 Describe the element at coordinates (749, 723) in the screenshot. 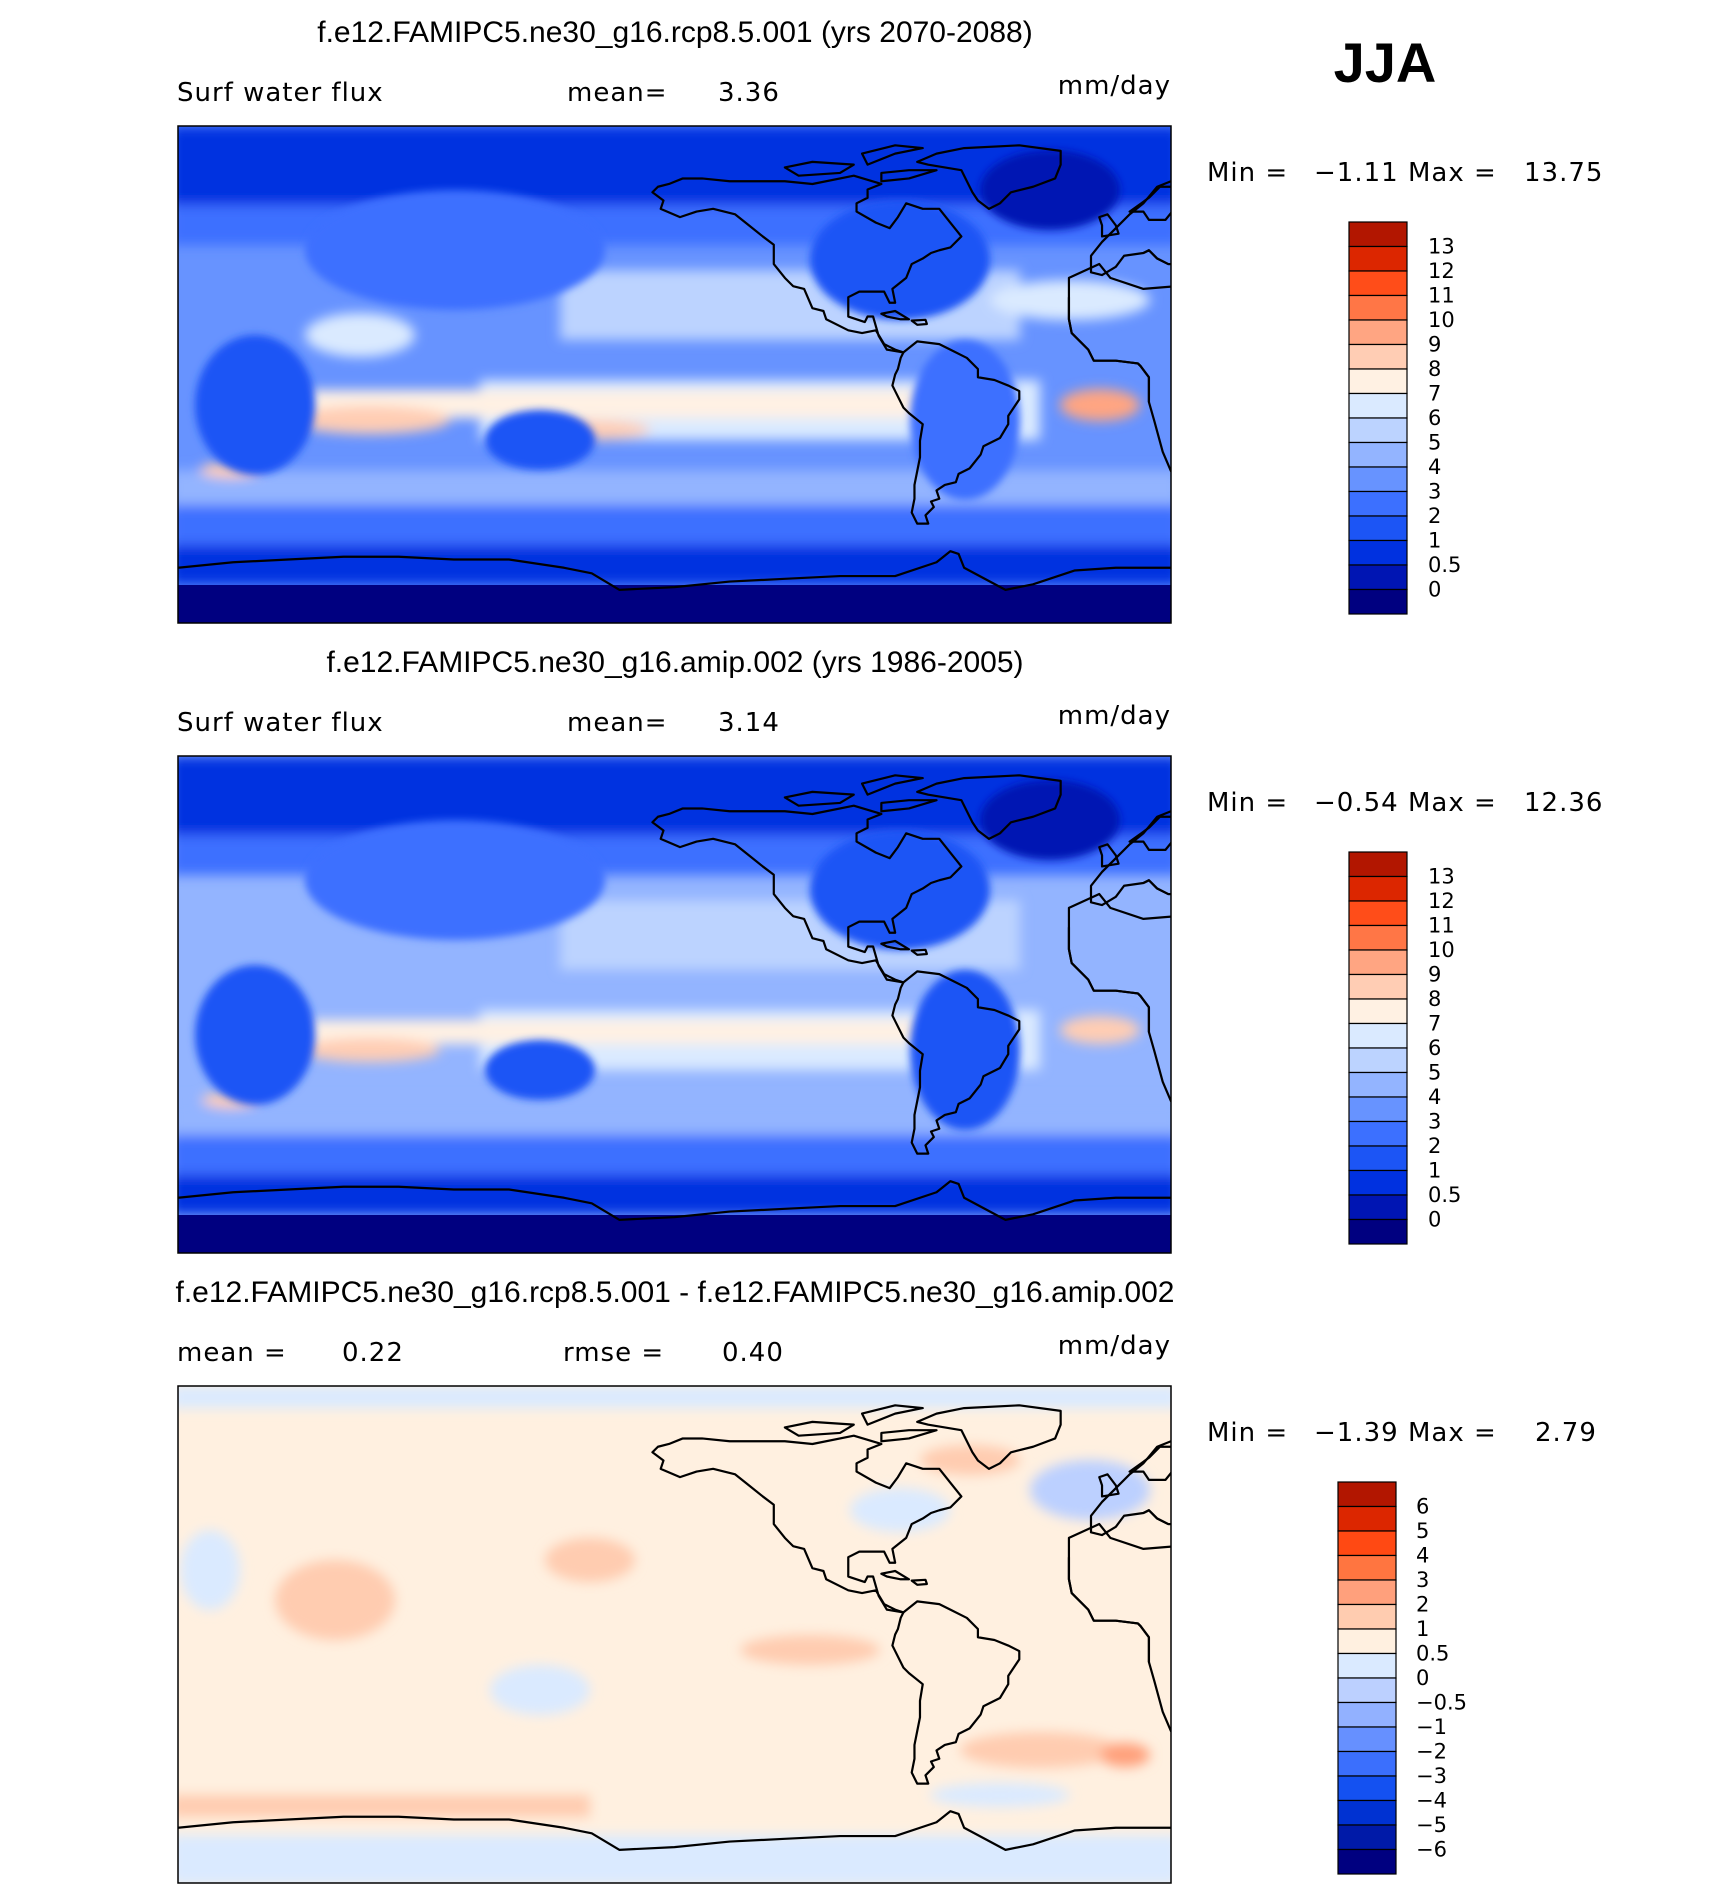

I see `mean-value: 3.14` at that location.